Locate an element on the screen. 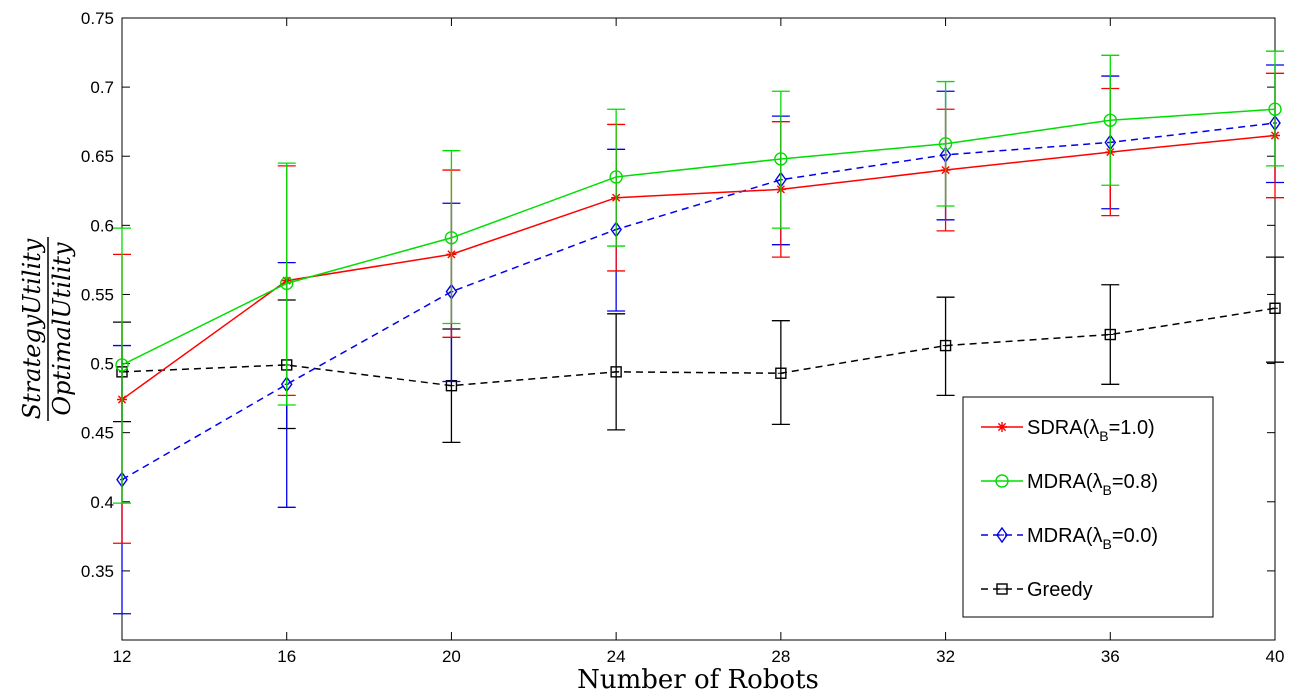 This screenshot has width=1299, height=696. x-tick-label: 12 is located at coordinates (122, 656).